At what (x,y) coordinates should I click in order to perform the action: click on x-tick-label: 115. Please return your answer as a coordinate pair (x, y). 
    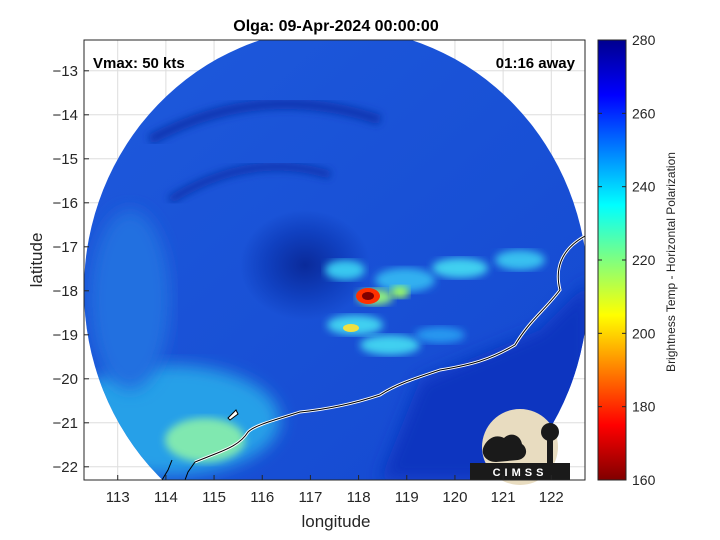
    Looking at the image, I should click on (214, 497).